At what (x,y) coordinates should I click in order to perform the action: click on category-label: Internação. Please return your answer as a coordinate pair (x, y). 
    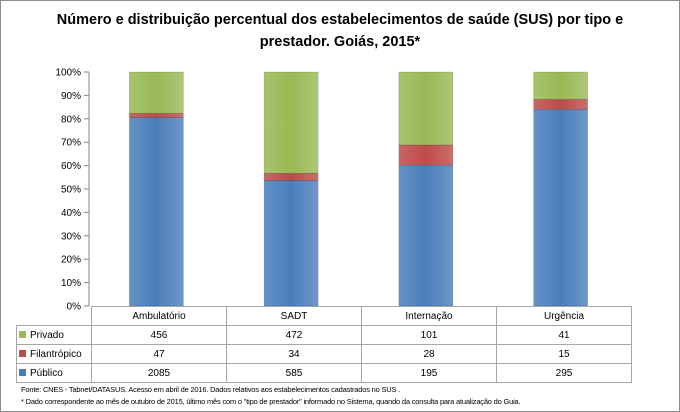
    Looking at the image, I should click on (429, 316).